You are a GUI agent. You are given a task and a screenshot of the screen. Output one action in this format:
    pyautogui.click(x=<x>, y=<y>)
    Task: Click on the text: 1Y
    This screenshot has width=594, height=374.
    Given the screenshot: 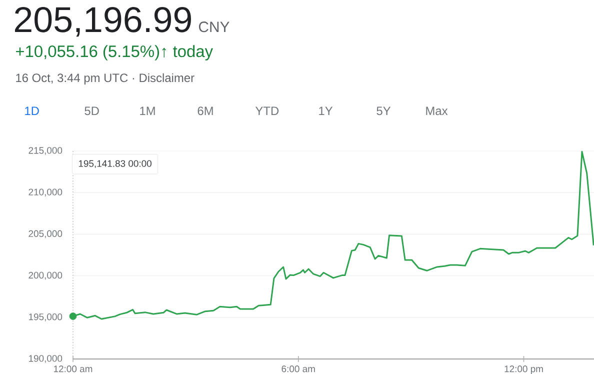 What is the action you would take?
    pyautogui.click(x=326, y=110)
    